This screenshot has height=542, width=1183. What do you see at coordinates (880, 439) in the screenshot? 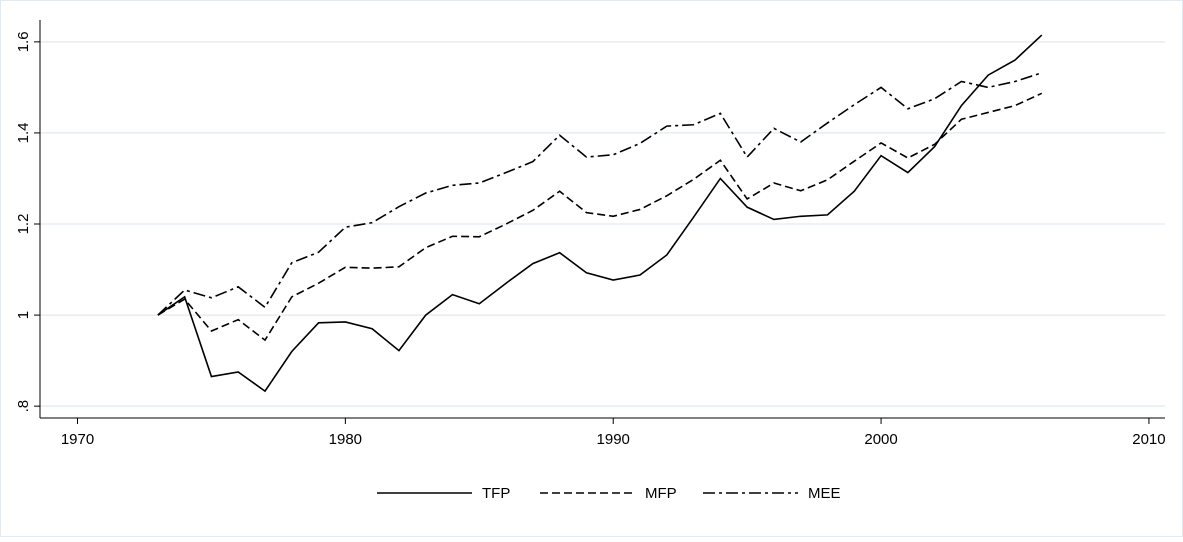
I see `x-tick-label: 2000` at bounding box center [880, 439].